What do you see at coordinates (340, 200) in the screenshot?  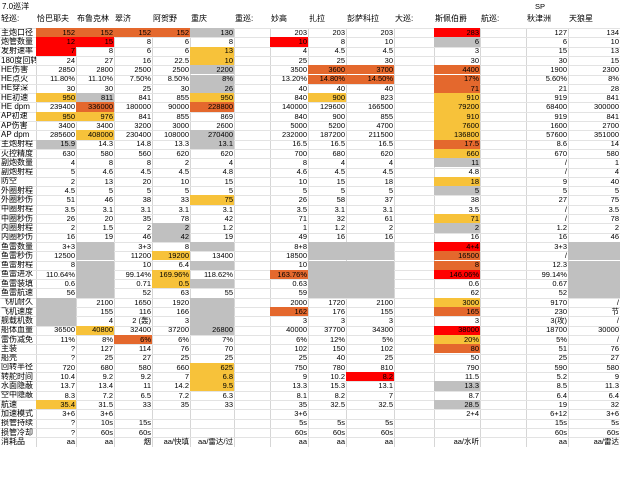 I see `table-cell: 58` at bounding box center [340, 200].